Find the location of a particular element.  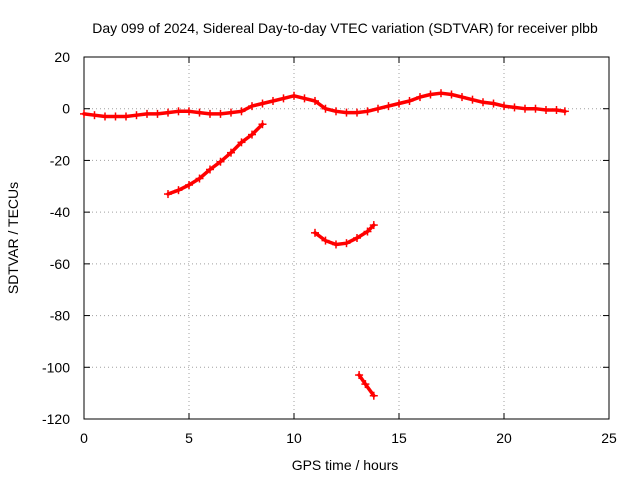

y-tick-label: -60 is located at coordinates (60, 264).